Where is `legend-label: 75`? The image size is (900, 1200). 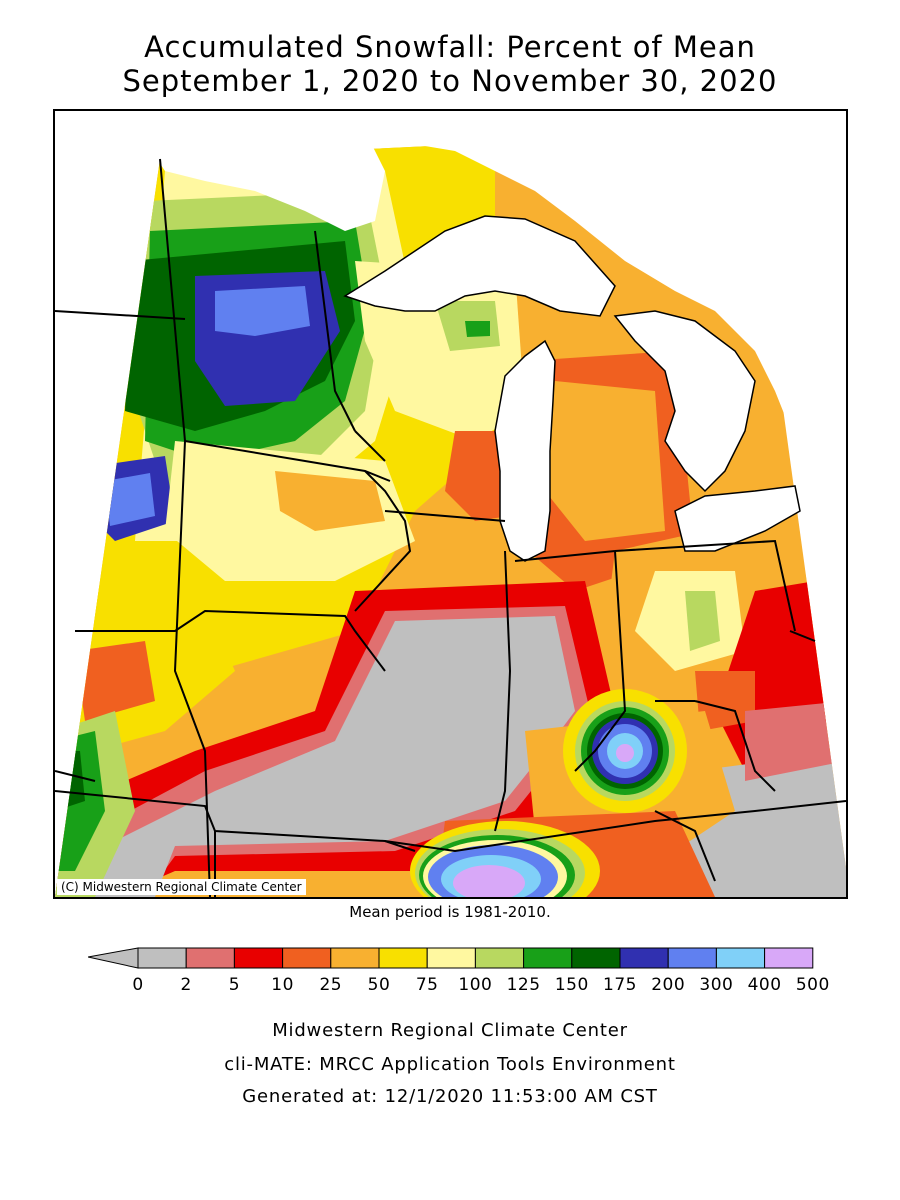
legend-label: 75 is located at coordinates (427, 985).